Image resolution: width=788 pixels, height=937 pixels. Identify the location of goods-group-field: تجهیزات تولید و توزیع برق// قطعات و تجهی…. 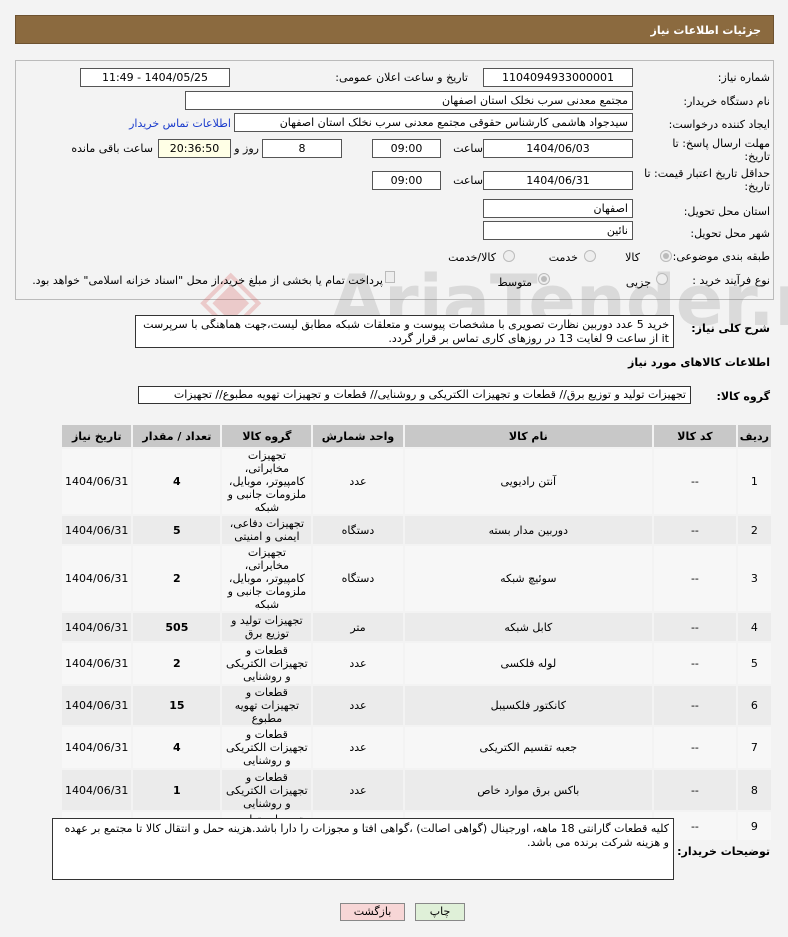
(414, 395).